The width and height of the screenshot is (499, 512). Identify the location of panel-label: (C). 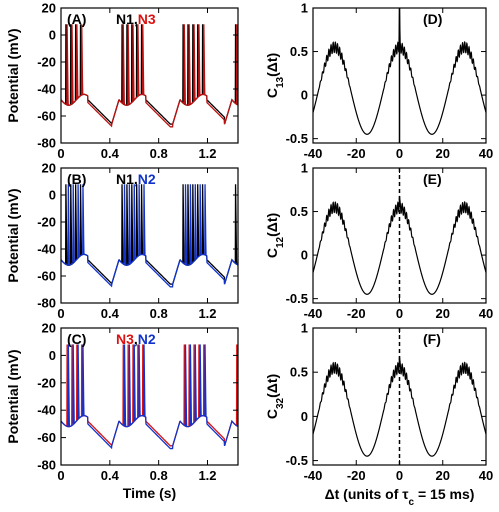
(76, 339).